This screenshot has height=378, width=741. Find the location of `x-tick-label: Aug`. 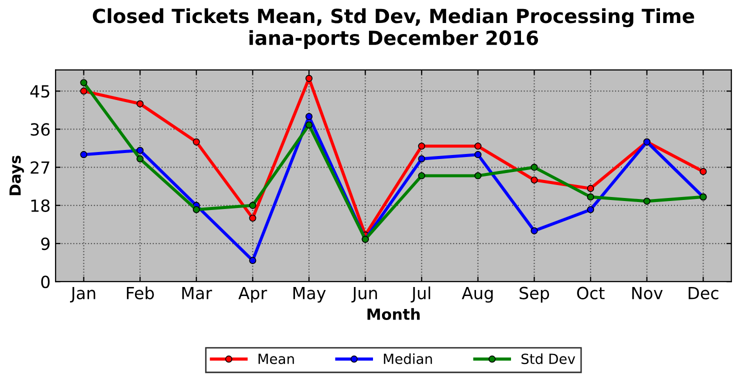

x-tick-label: Aug is located at coordinates (477, 294).